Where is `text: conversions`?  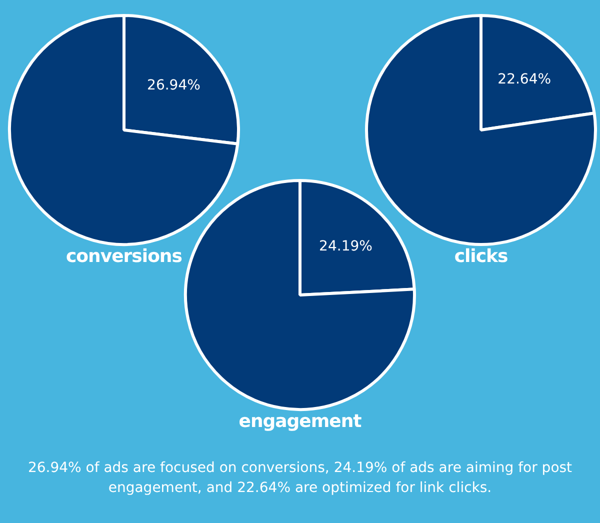 text: conversions is located at coordinates (124, 256).